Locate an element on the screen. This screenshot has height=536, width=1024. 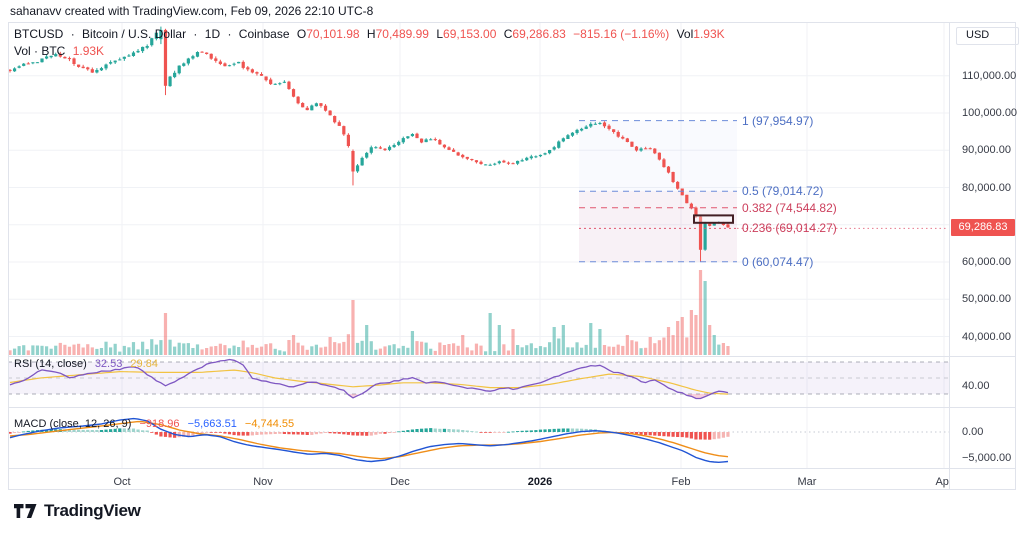
legend-close-label: C is located at coordinates (508, 34).